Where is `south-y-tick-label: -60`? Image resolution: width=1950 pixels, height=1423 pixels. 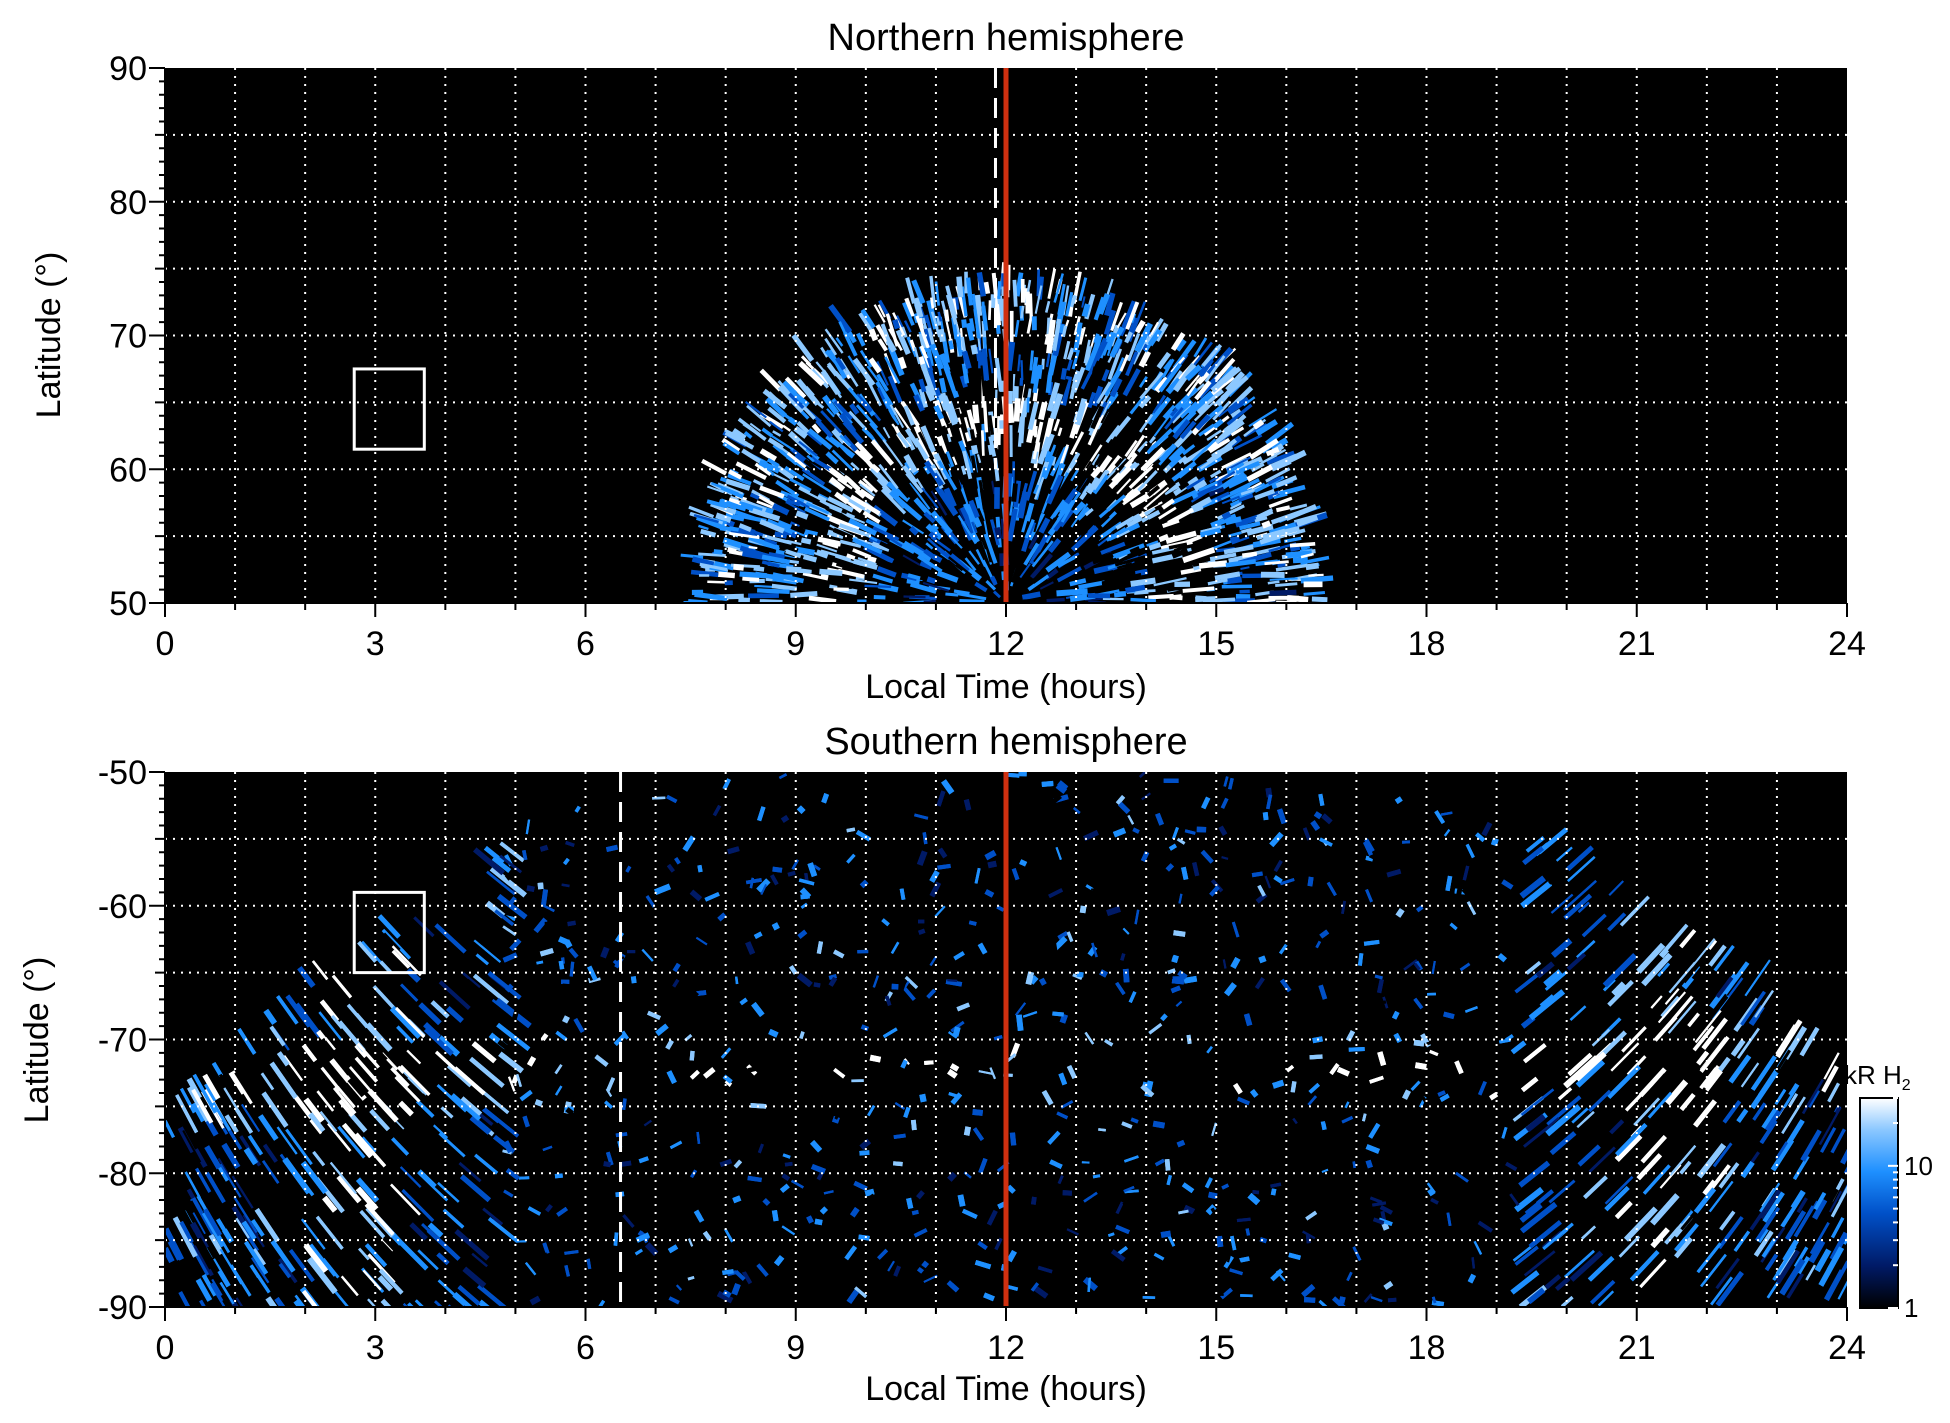
south-y-tick-label: -60 is located at coordinates (122, 907).